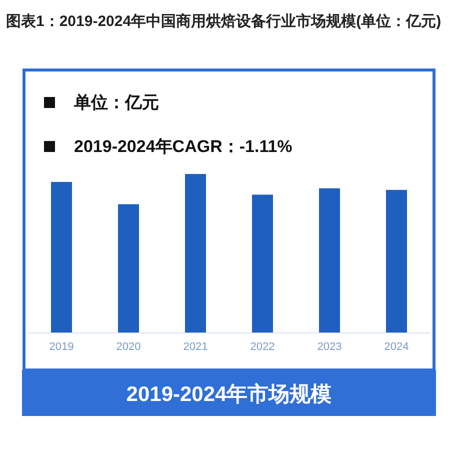  Describe the element at coordinates (224, 21) in the screenshot. I see `title: 图表1：2019-2024年中国商用烘焙设备行业市场规模(单位：亿元)` at that location.